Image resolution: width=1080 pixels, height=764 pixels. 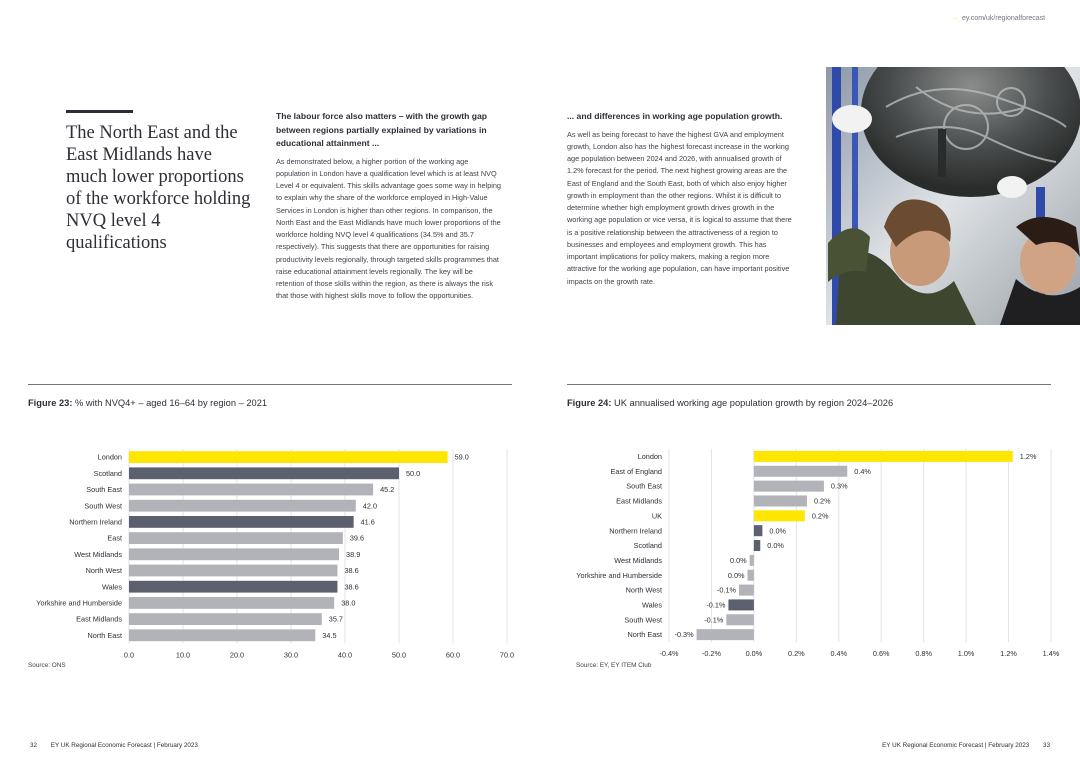 What do you see at coordinates (1004, 18) in the screenshot?
I see `site-url-text: ey.com/uk/regionalforecast` at bounding box center [1004, 18].